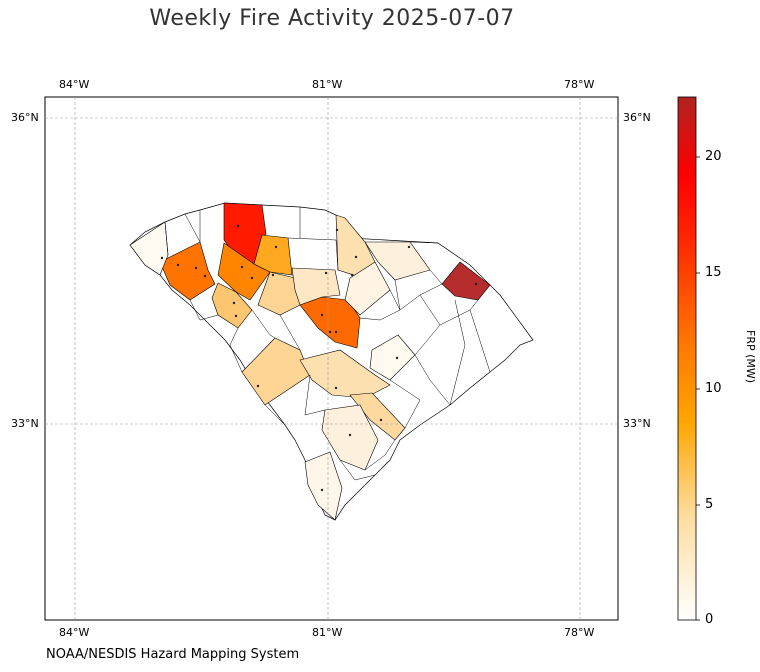 The height and width of the screenshot is (672, 760). What do you see at coordinates (332, 18) in the screenshot?
I see `chart-title: Weekly Fire Activity 2025-07-07` at bounding box center [332, 18].